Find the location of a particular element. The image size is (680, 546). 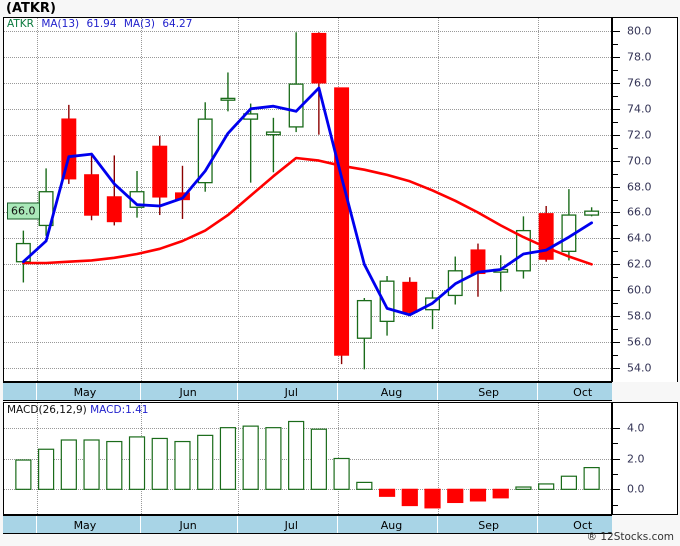

month-label-oct: Oct is located at coordinates (583, 392).